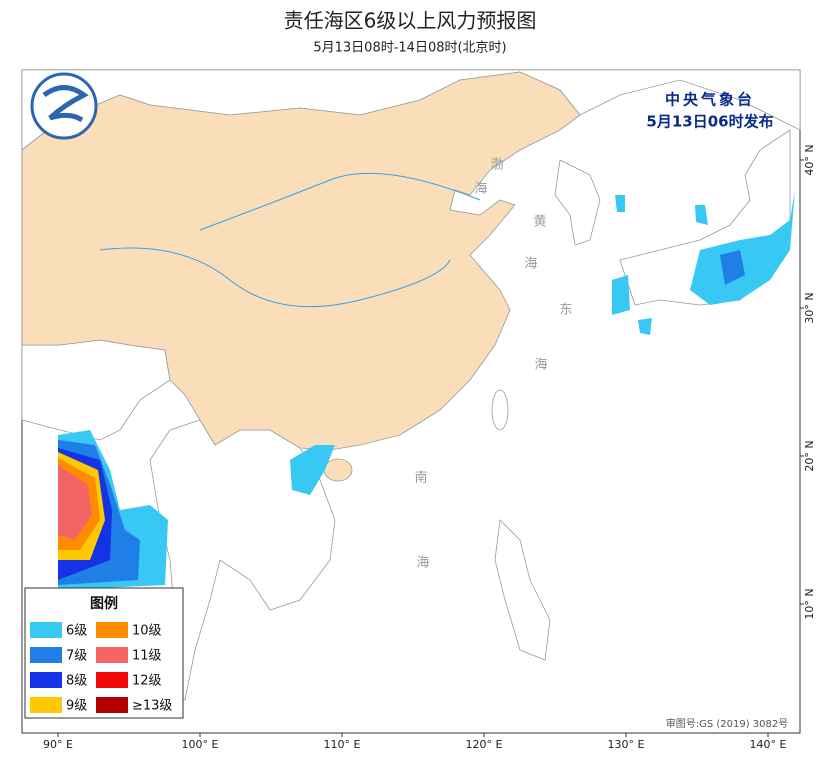  Describe the element at coordinates (152, 706) in the screenshot. I see `legend-label: ≥13级` at that location.